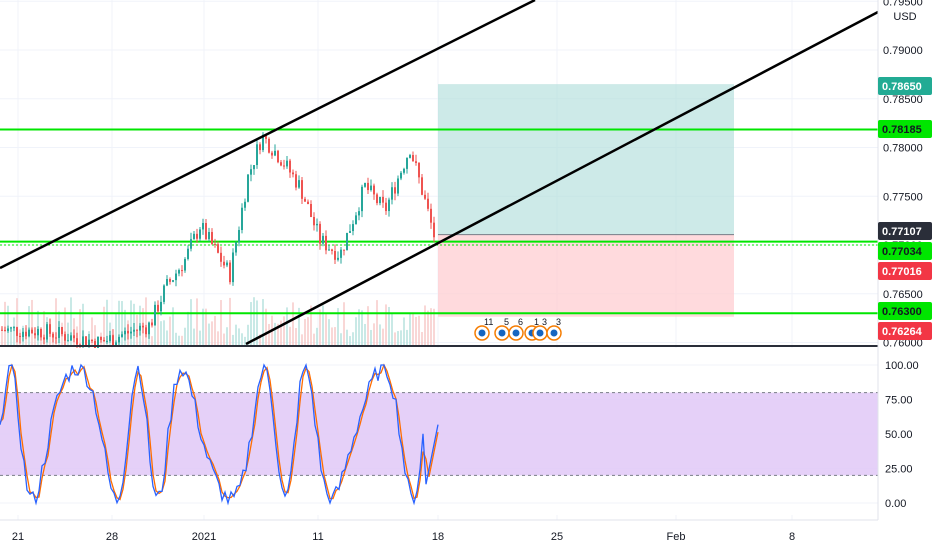 This screenshot has height=550, width=932. What do you see at coordinates (902, 332) in the screenshot?
I see `svg-text: 0.76264` at bounding box center [902, 332].